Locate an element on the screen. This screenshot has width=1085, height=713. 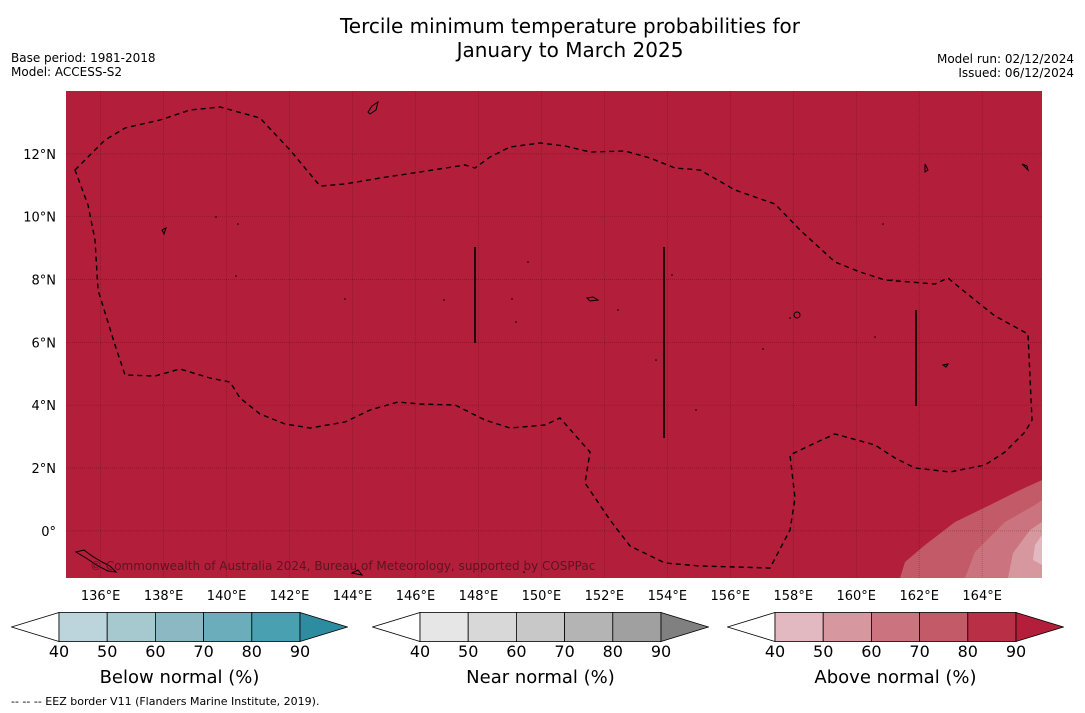
meta-left: Base period: 1981-2018 Model: ACCESS-S2 is located at coordinates (83, 65).